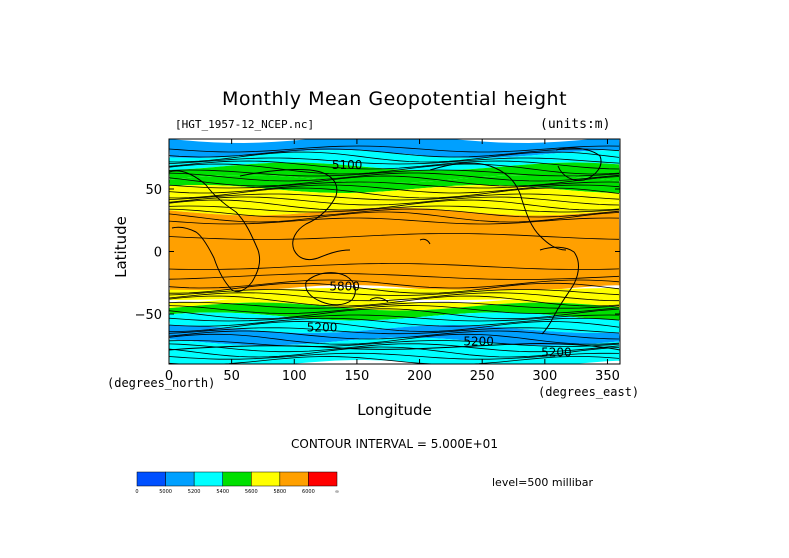  Describe the element at coordinates (148, 315) in the screenshot. I see `y-tick-label: −50` at that location.